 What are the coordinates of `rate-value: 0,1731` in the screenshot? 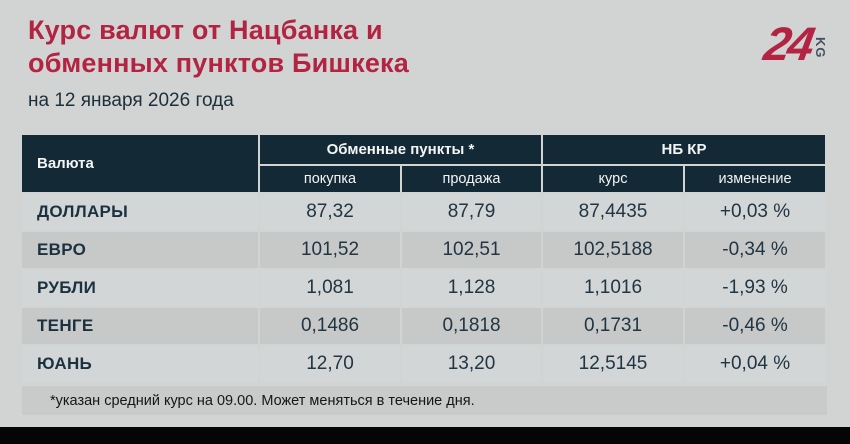 It's located at (613, 326).